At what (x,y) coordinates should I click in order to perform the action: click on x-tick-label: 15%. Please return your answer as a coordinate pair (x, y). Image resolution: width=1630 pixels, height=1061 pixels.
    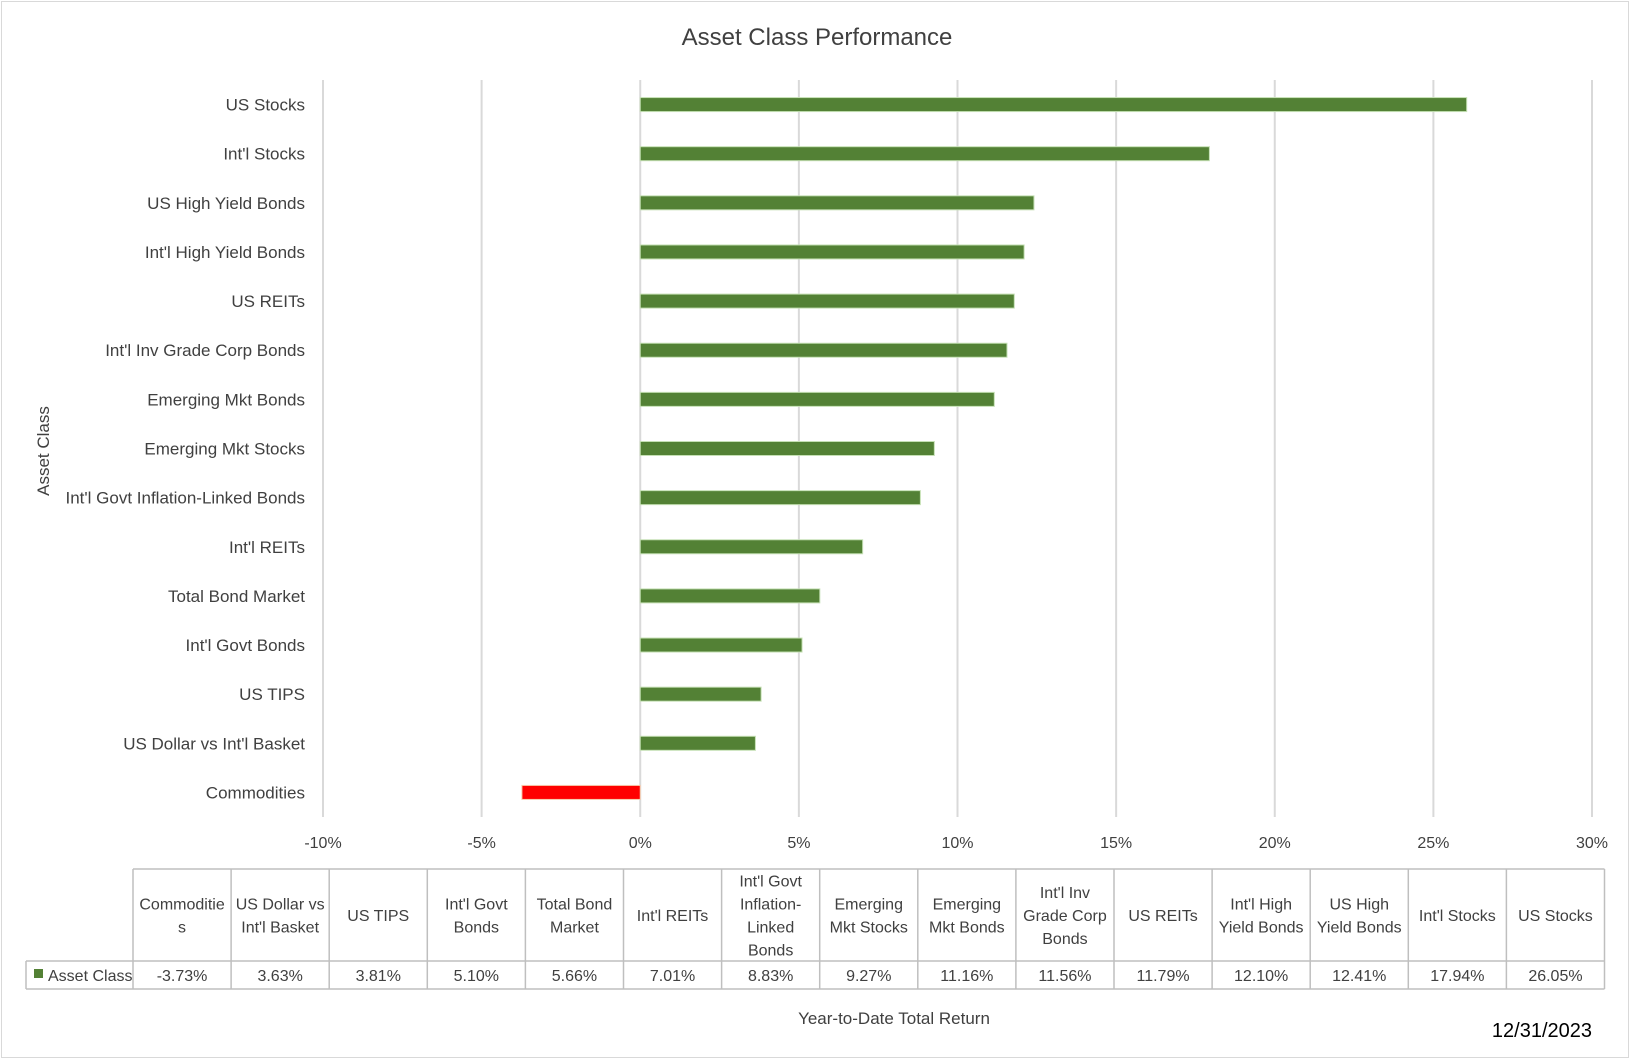
    Looking at the image, I should click on (1116, 843).